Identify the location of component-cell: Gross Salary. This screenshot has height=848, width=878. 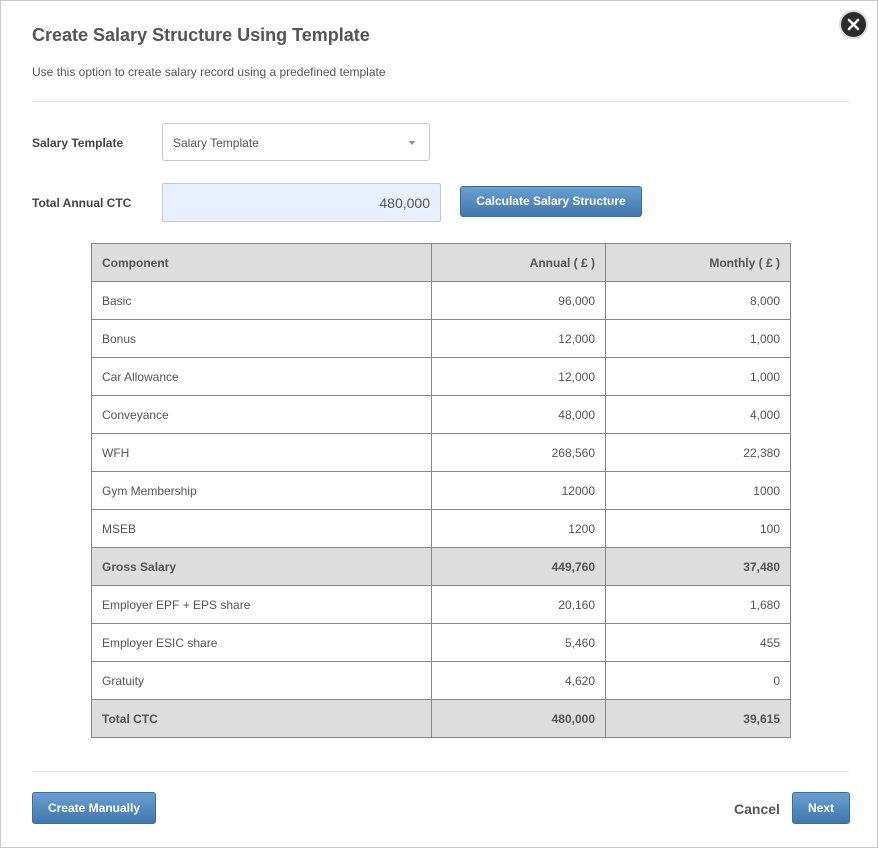
(261, 566).